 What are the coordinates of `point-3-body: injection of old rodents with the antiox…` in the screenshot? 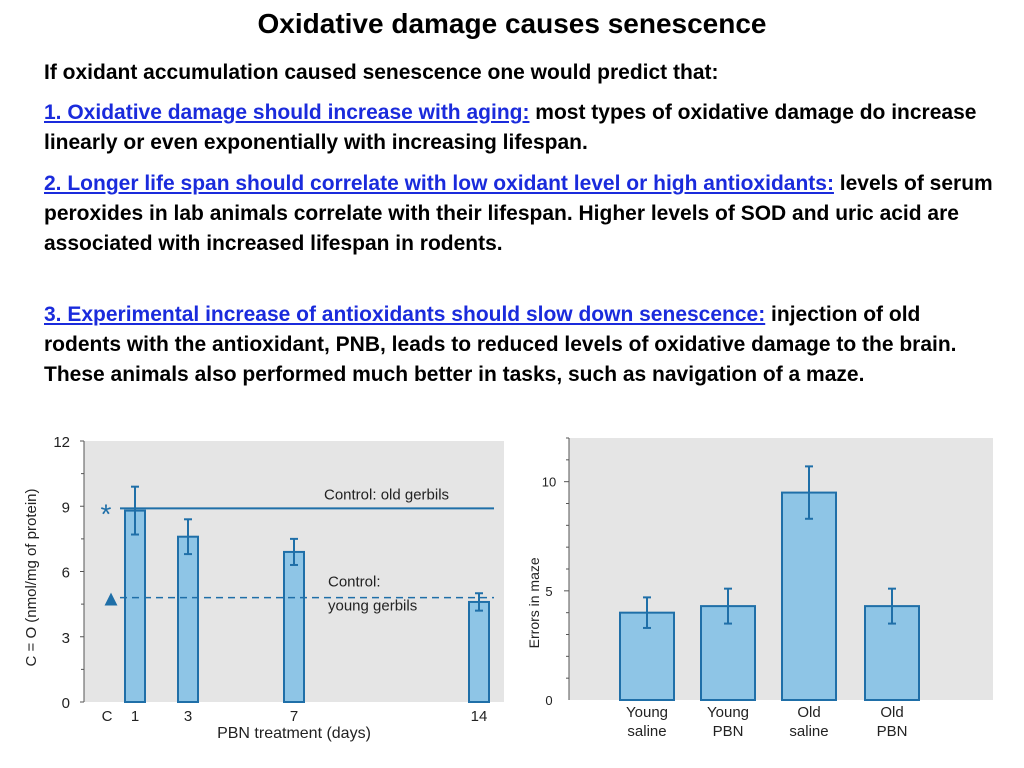 It's located at (500, 344).